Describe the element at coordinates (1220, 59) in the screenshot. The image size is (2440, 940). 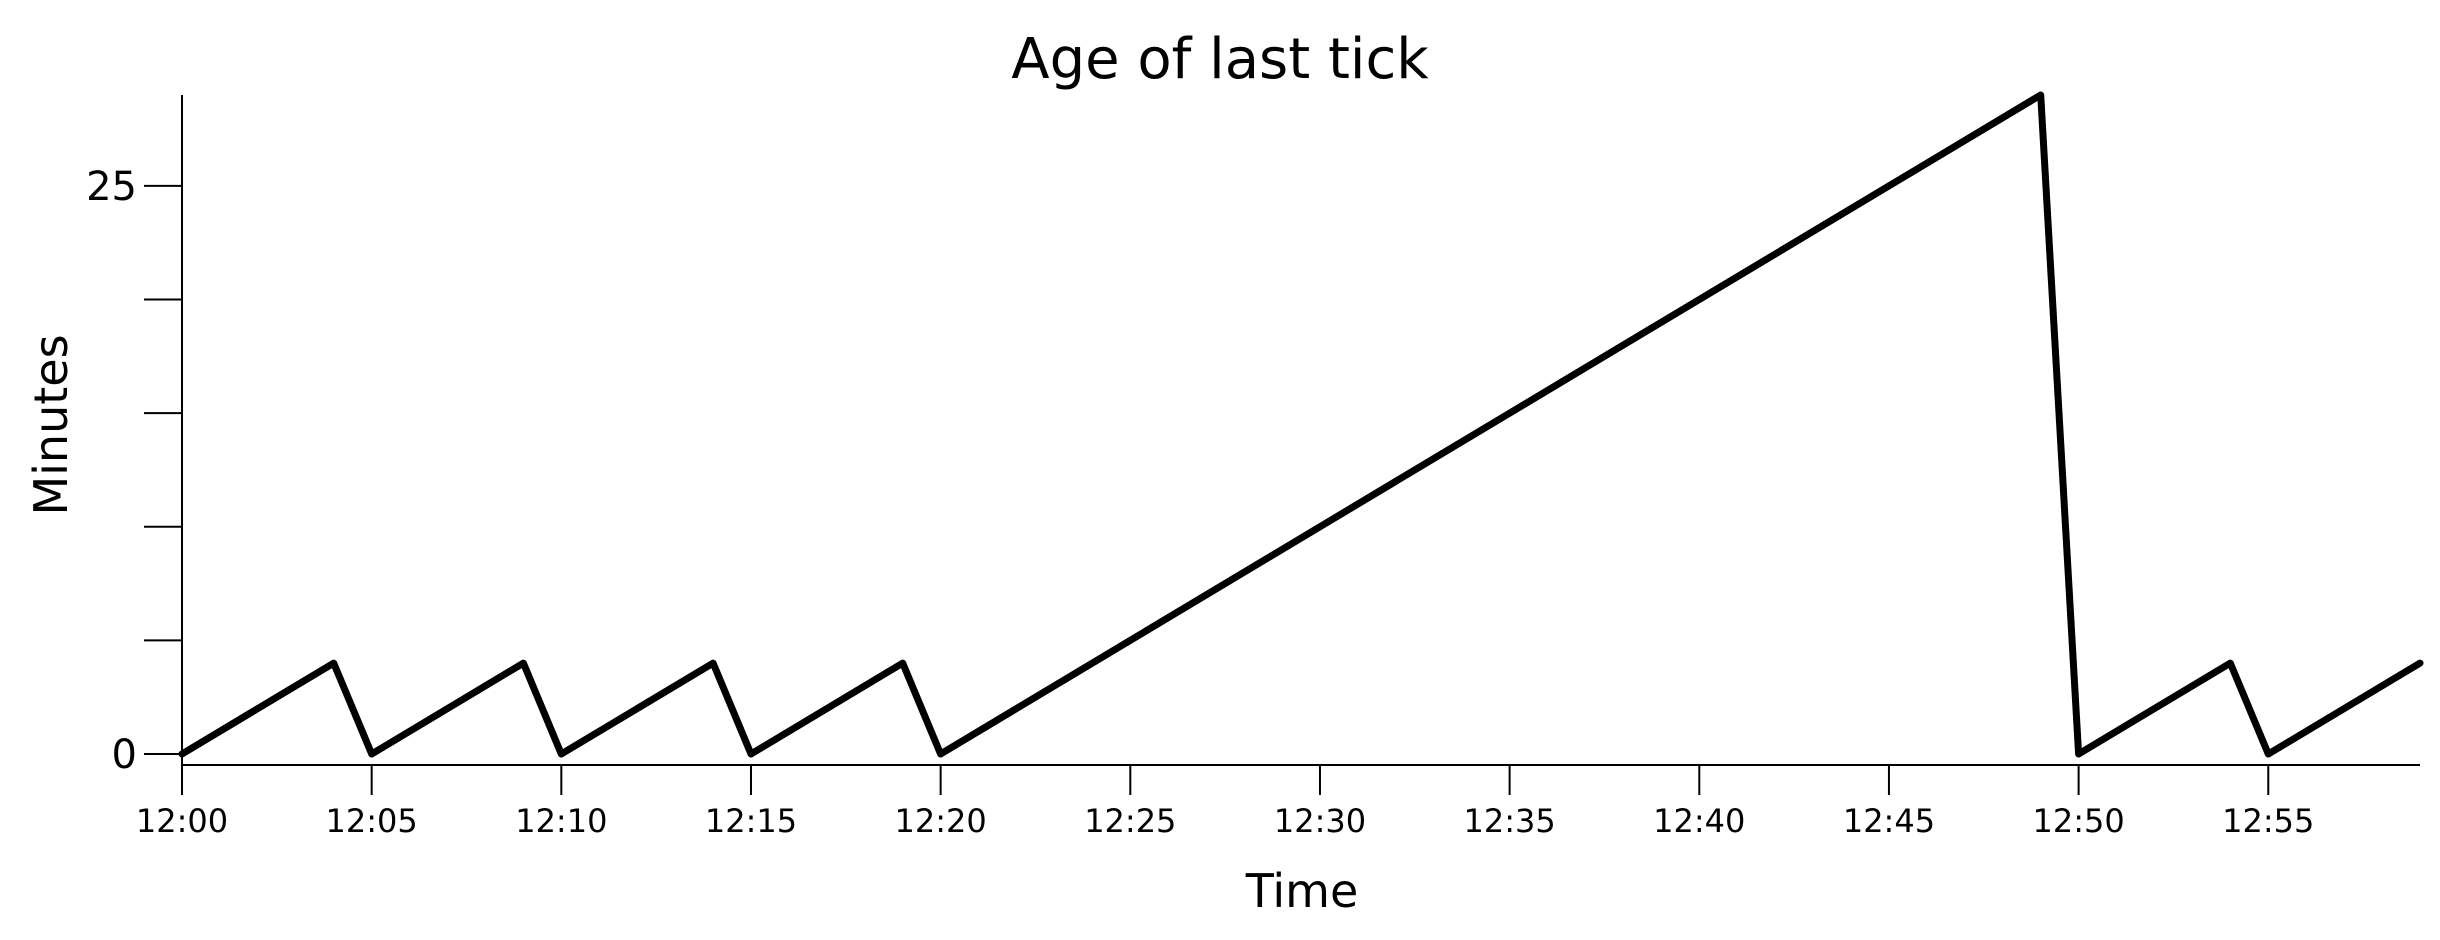
I see `chart-title: Age of last tick` at that location.